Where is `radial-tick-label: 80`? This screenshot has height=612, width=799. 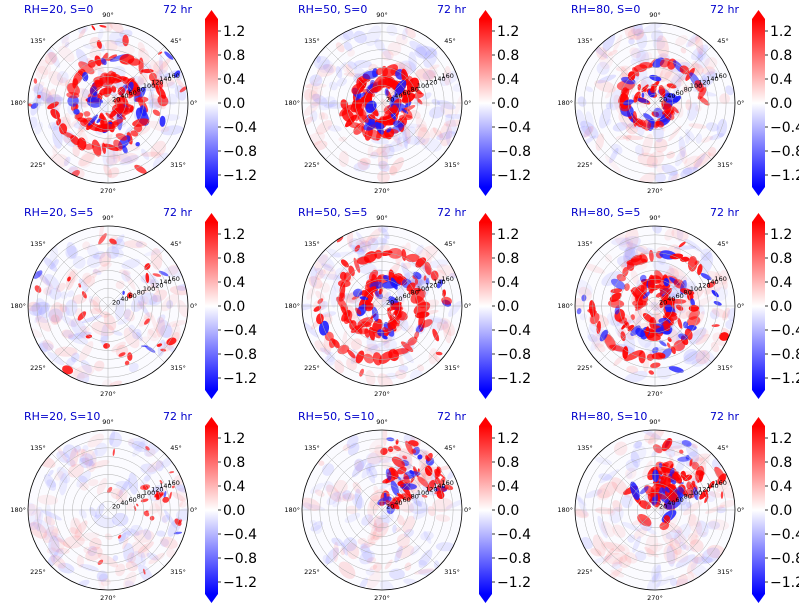 radial-tick-label: 80 is located at coordinates (688, 292).